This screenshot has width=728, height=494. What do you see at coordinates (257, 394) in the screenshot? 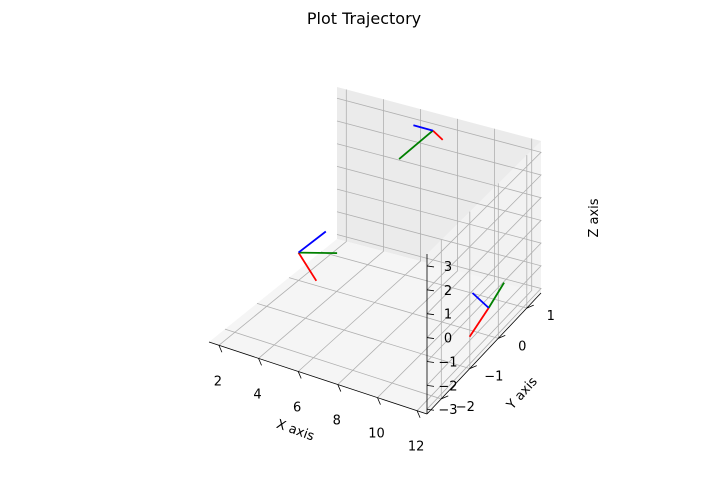
I see `x-tick-label: 4` at bounding box center [257, 394].